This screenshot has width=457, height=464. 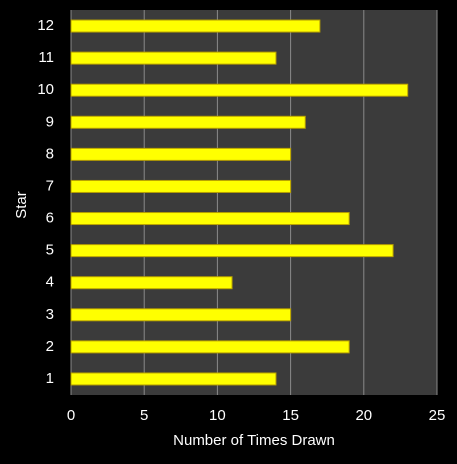 I want to click on x-tick-label: 5, so click(x=144, y=415).